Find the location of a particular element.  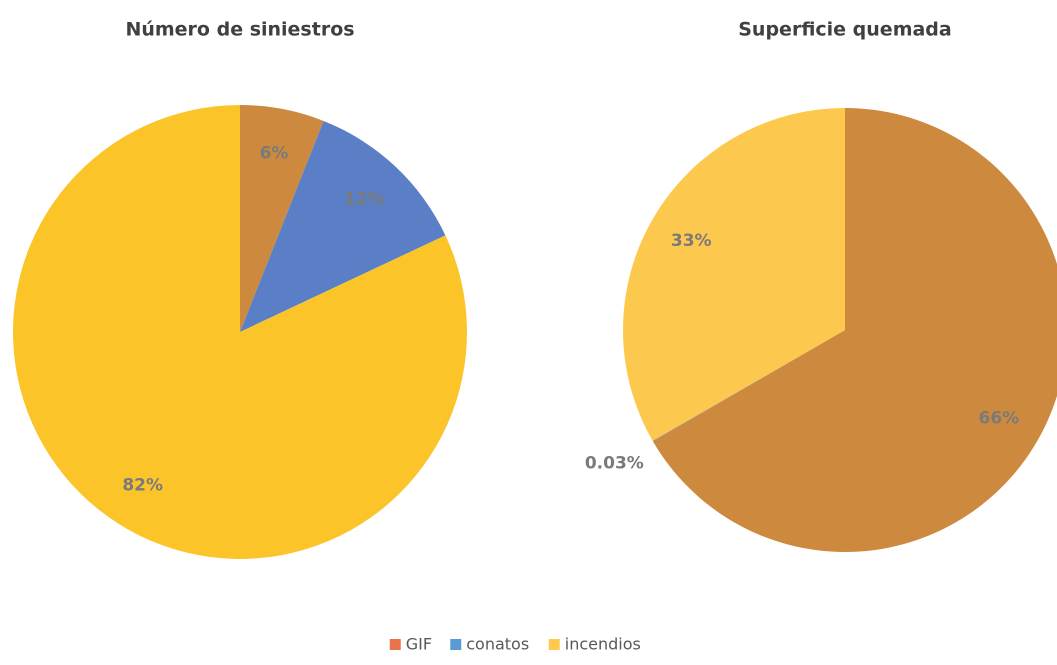

legend-label: incendios is located at coordinates (603, 644).